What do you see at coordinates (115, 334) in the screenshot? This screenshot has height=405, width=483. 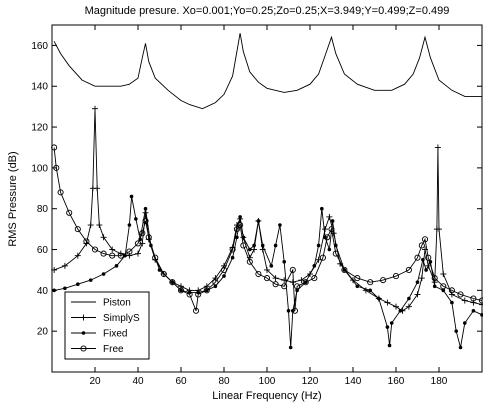 I see `legend-label-fixed: Fixed` at bounding box center [115, 334].